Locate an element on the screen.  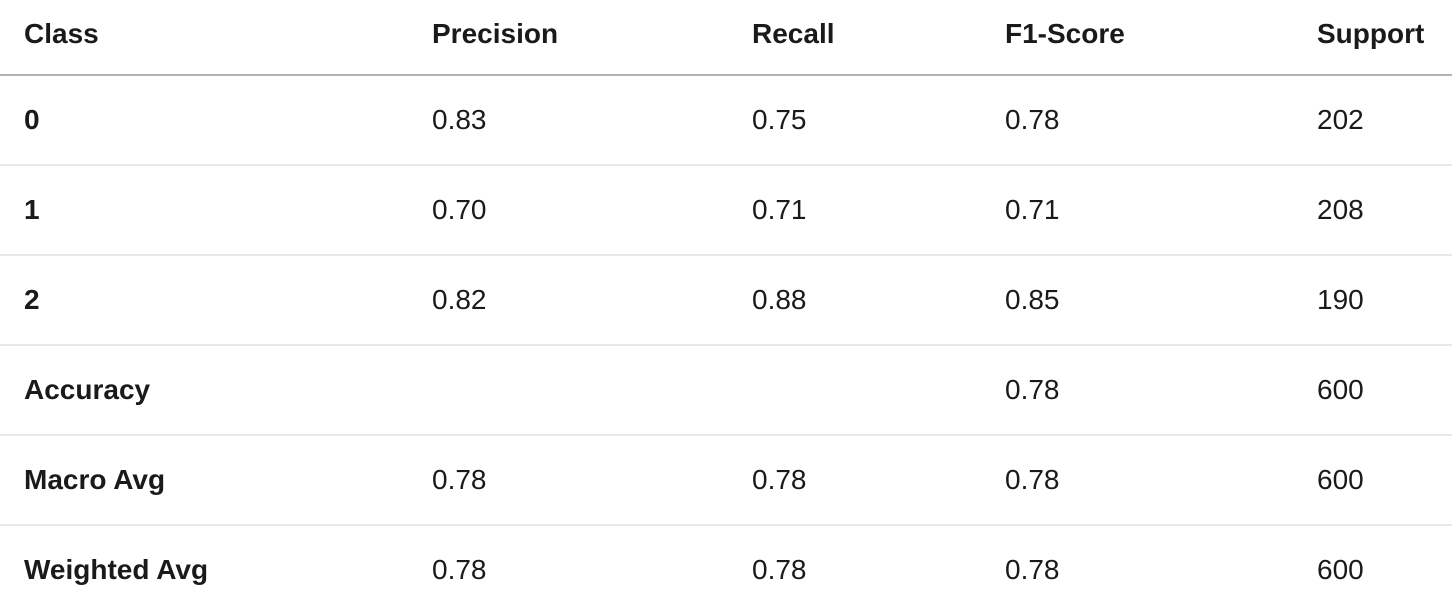
column-header-f1-score: F1-Score is located at coordinates (1161, 38).